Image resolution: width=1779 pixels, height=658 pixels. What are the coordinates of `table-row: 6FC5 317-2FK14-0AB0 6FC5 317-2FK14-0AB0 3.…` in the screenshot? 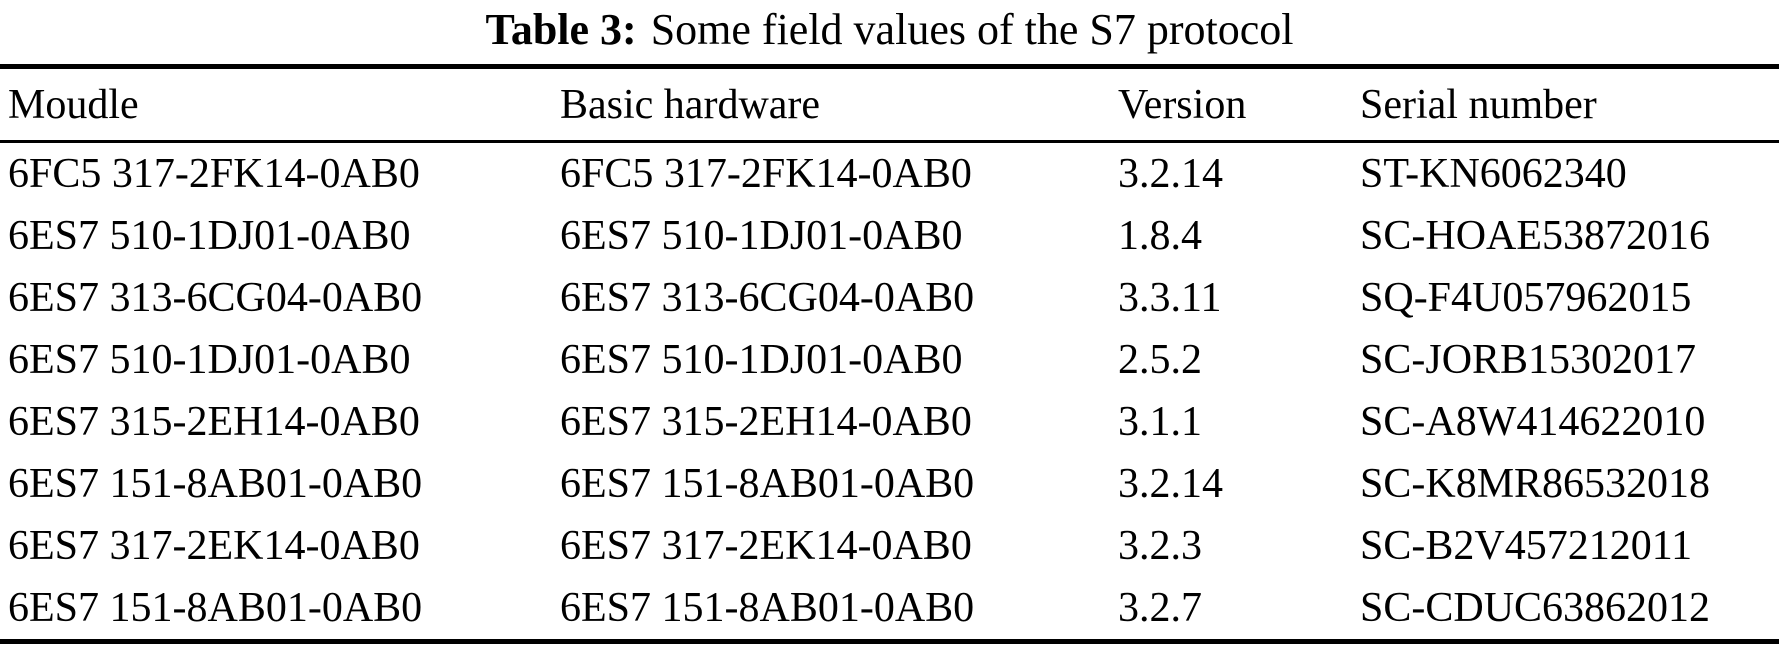 It's located at (889, 174).